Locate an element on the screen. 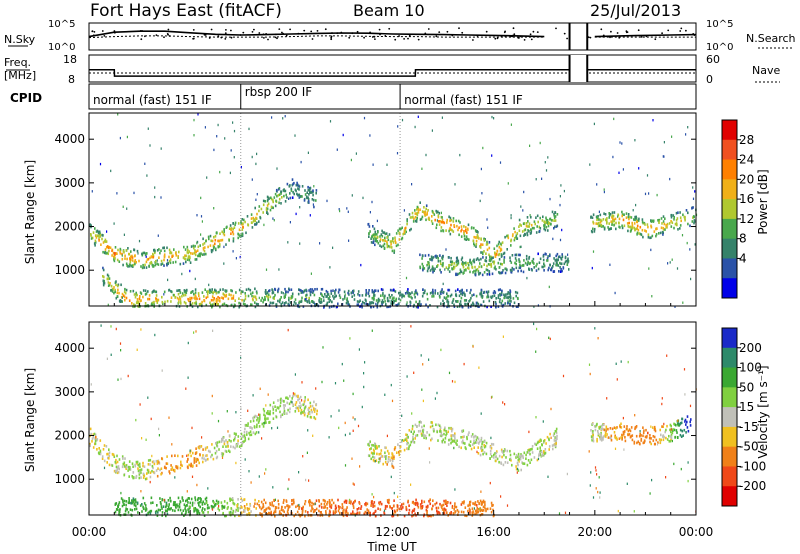  data-gap is located at coordinates (578, 209).